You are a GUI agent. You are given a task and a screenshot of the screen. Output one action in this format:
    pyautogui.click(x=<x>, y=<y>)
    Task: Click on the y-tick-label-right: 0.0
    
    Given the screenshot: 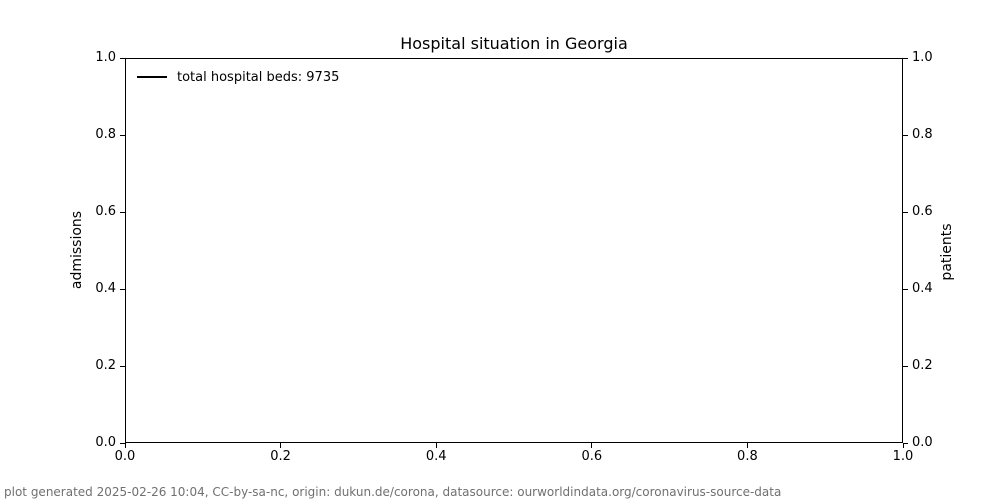 What is the action you would take?
    pyautogui.click(x=922, y=442)
    